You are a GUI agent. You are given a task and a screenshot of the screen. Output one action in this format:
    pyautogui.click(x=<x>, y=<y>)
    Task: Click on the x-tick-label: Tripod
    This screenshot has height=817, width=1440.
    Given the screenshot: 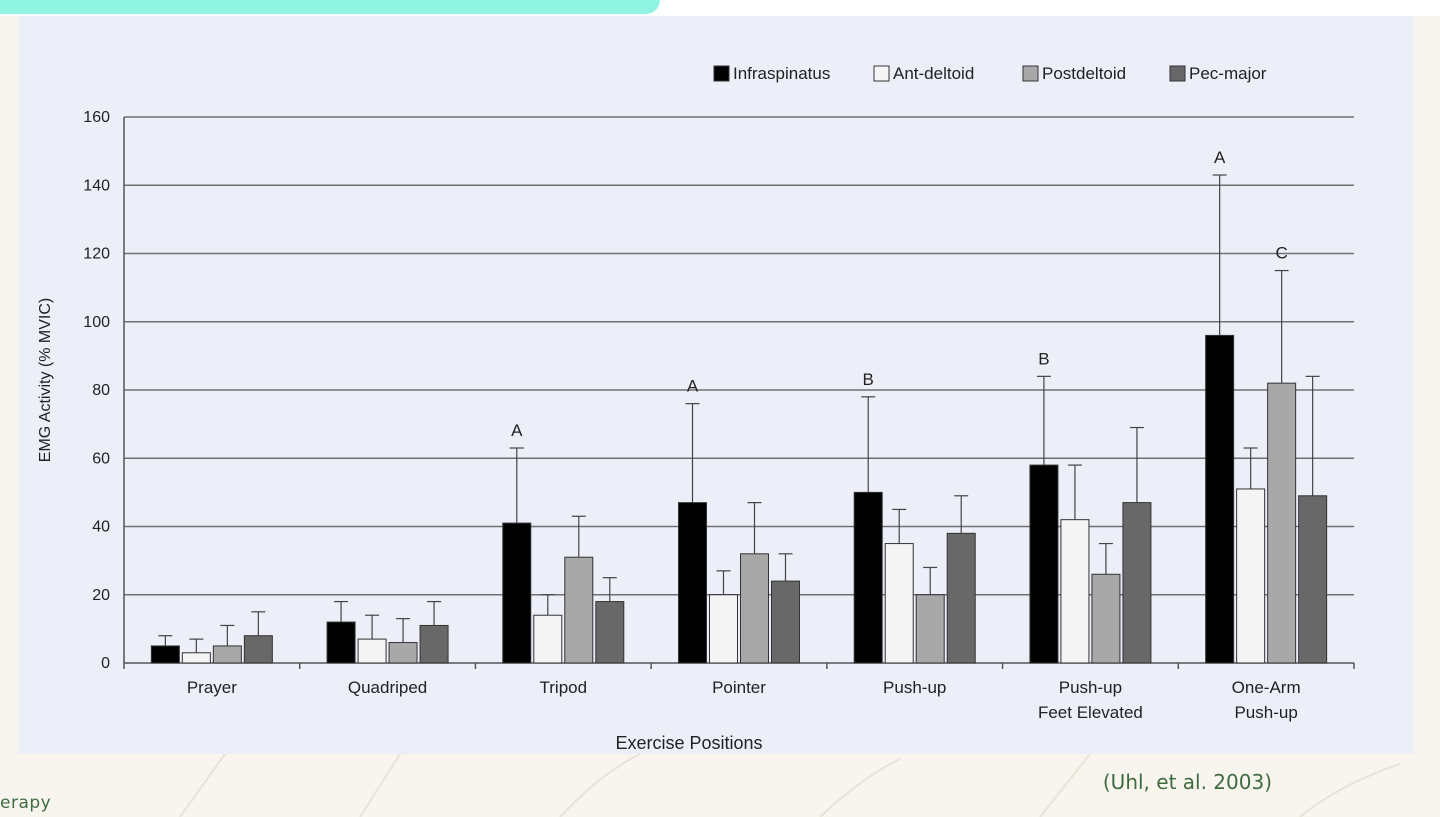 What is the action you would take?
    pyautogui.click(x=564, y=687)
    